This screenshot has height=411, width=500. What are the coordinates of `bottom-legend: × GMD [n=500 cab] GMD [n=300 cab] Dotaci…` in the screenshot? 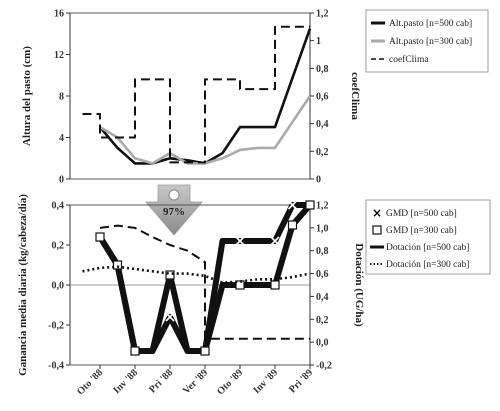 It's located at (428, 237).